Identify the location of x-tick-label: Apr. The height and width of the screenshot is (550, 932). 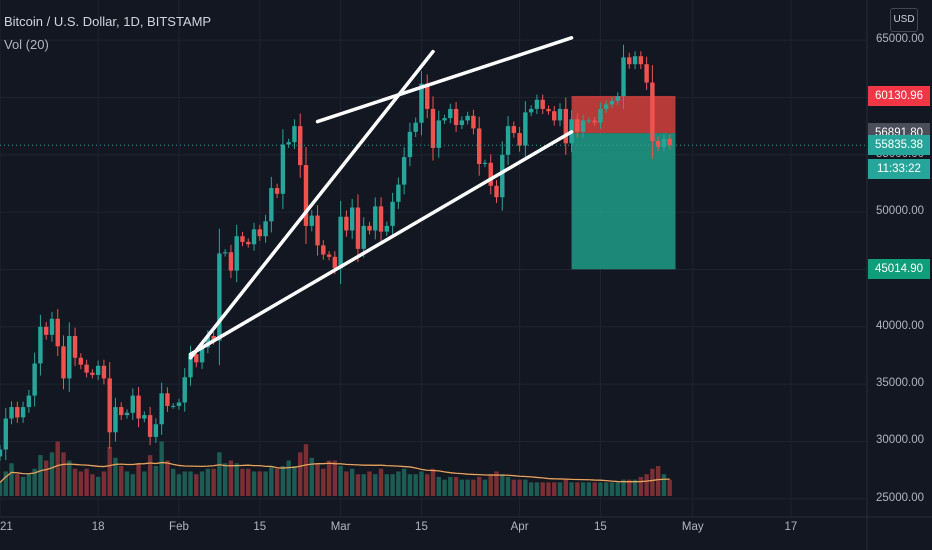
(519, 527).